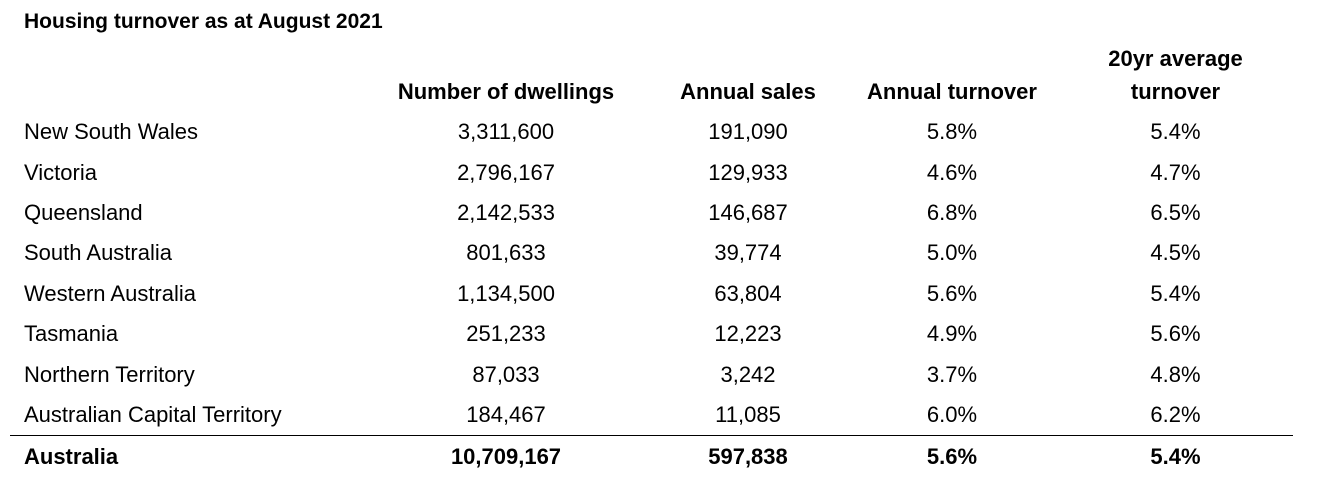 The image size is (1322, 485). Describe the element at coordinates (952, 132) in the screenshot. I see `turnover-value: 5.8%` at that location.